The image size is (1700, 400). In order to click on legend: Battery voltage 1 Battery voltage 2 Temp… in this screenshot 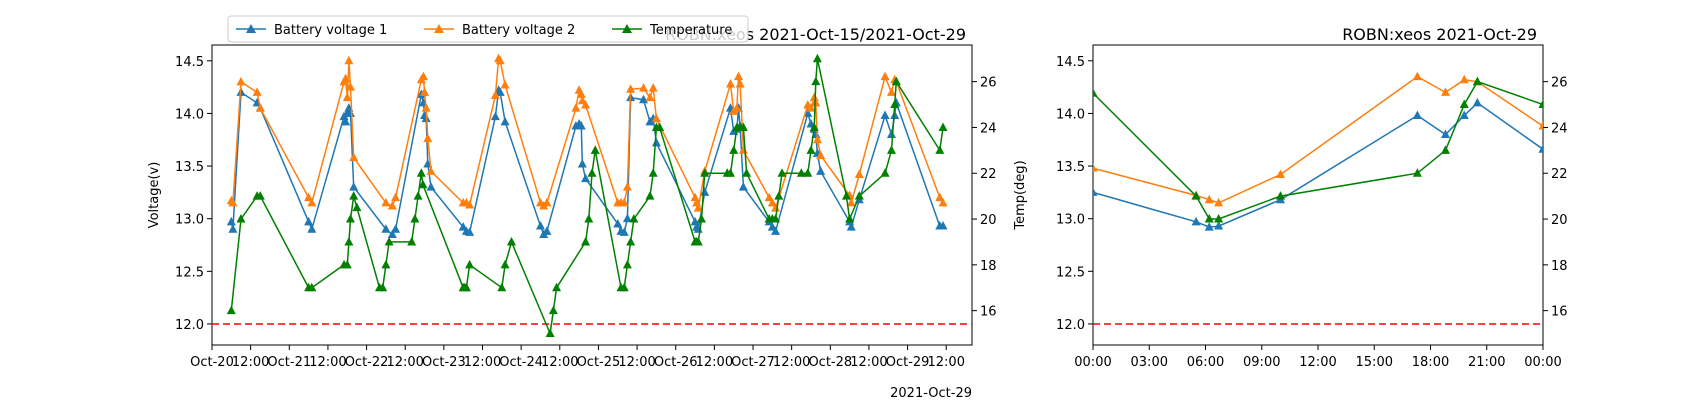, I will do `click(488, 29)`.